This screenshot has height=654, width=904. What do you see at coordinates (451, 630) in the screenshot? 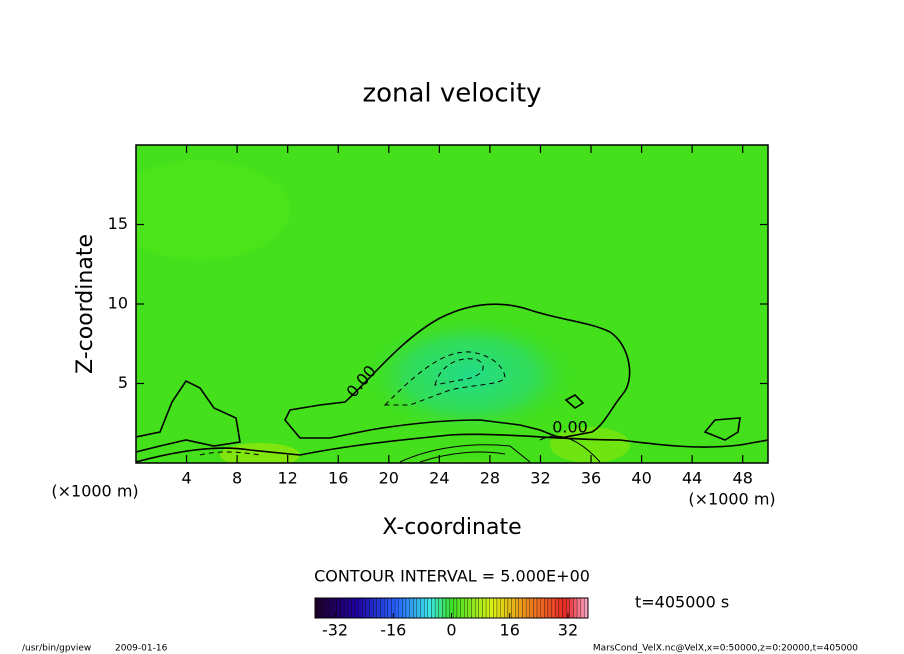
I see `colorbar-tick-label: 0` at bounding box center [451, 630].